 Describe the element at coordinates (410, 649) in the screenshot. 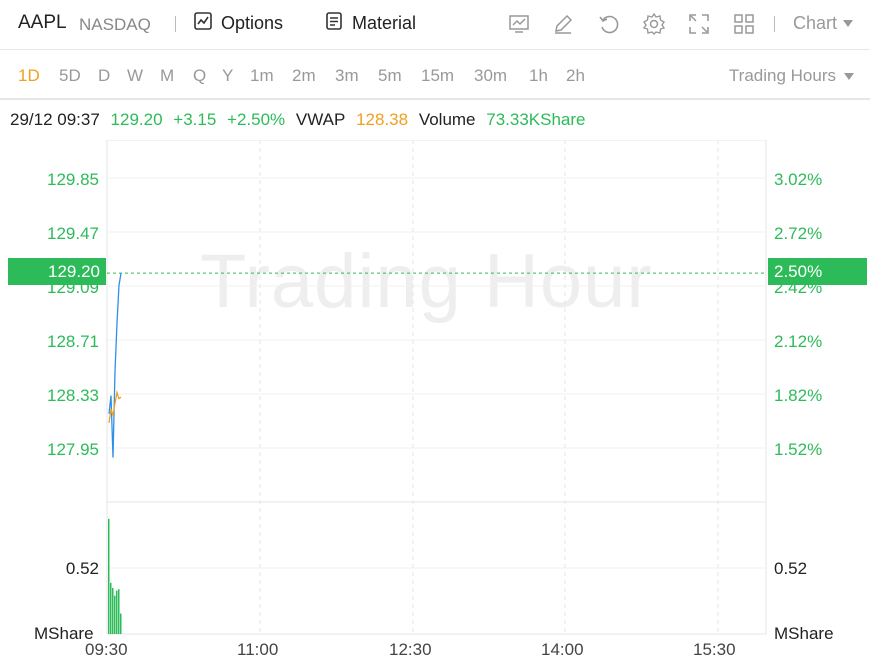

I see `time-tick: 12:30` at that location.